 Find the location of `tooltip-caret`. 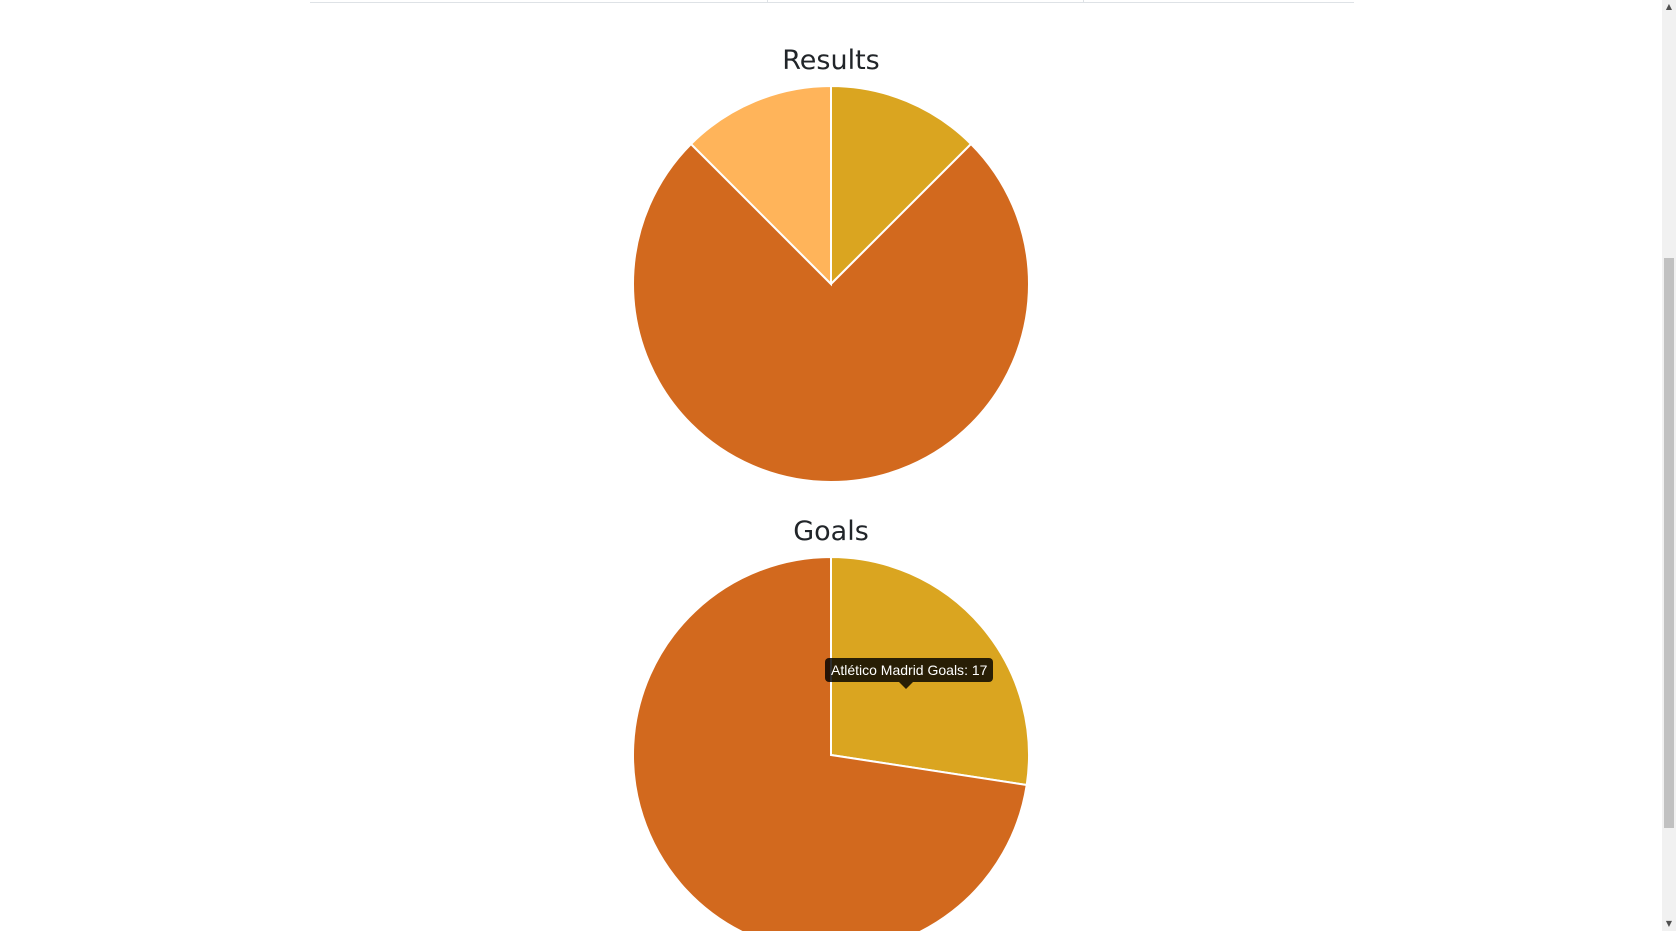

tooltip-caret is located at coordinates (906, 685).